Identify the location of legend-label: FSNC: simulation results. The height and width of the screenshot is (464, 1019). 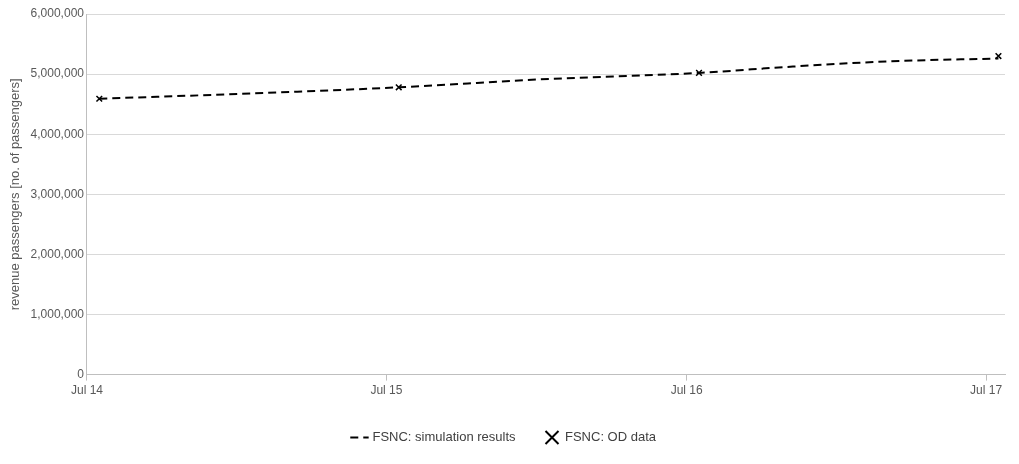
(444, 437).